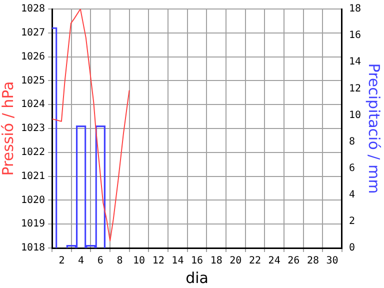 This screenshot has width=384, height=288. What do you see at coordinates (81, 261) in the screenshot?
I see `x-tick-label: 4` at bounding box center [81, 261].